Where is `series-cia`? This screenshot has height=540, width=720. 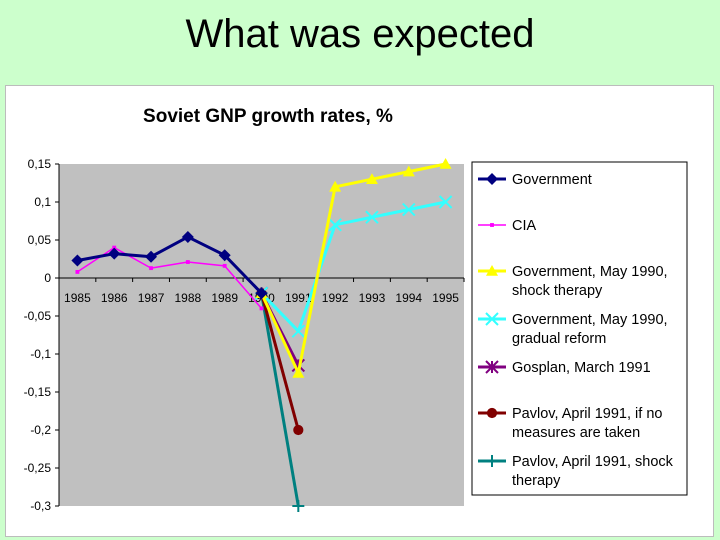 series-cia is located at coordinates (169, 278).